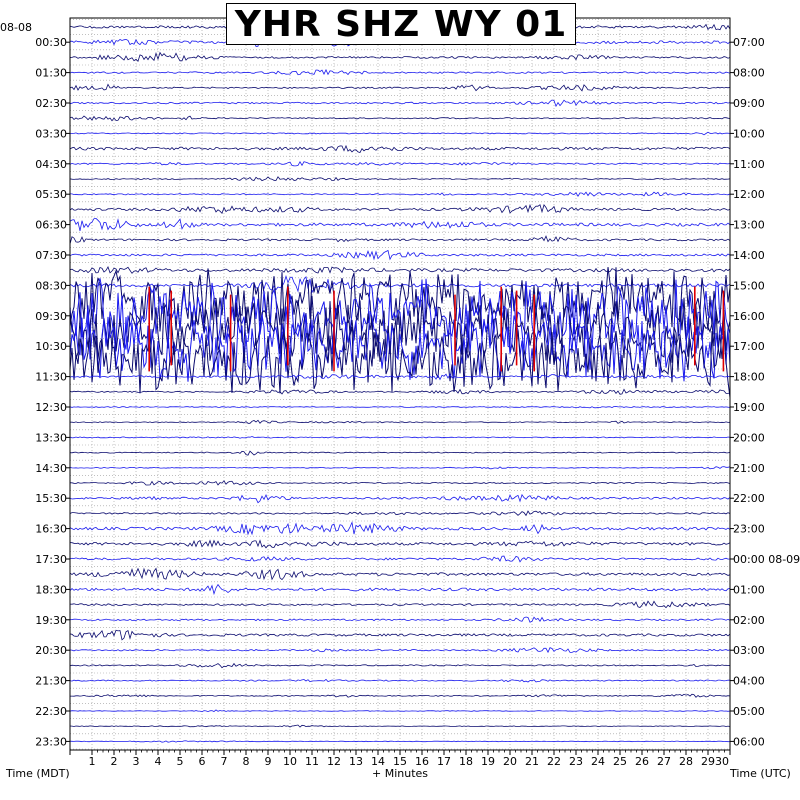 The width and height of the screenshot is (800, 800). What do you see at coordinates (51, 285) in the screenshot?
I see `left-time-label: 08:30` at bounding box center [51, 285].